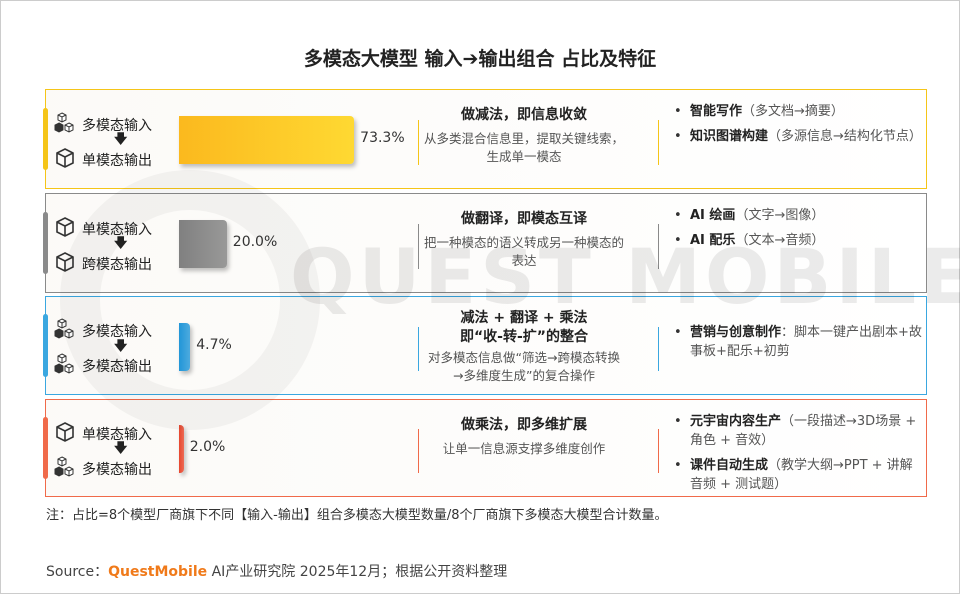 The height and width of the screenshot is (594, 960). I want to click on io-combo: 单模态输入 🡇 跨模态输出, so click(114, 243).